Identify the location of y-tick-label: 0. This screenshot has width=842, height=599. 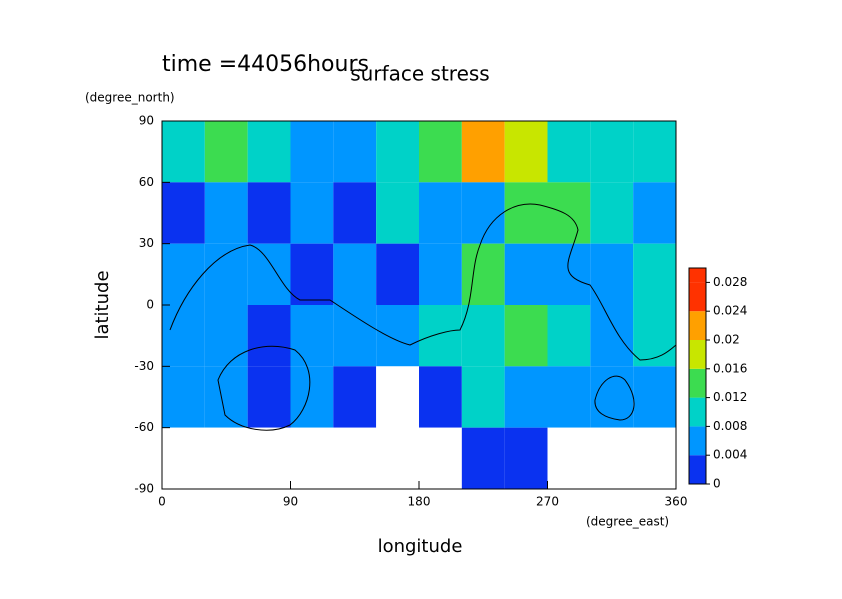
(150, 305).